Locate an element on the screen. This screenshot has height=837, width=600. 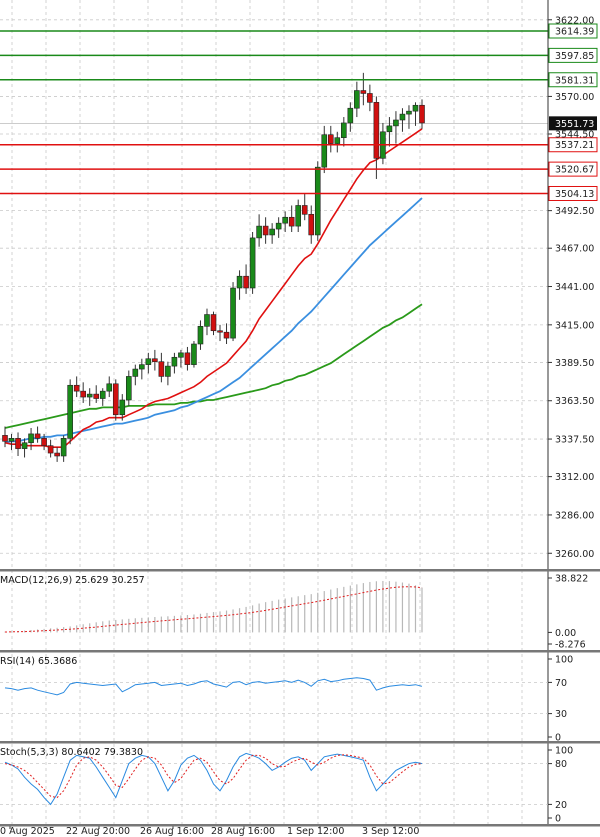
stoch-label: Stoch(5,3,3) 80.6402 79.3830 is located at coordinates (71, 752).